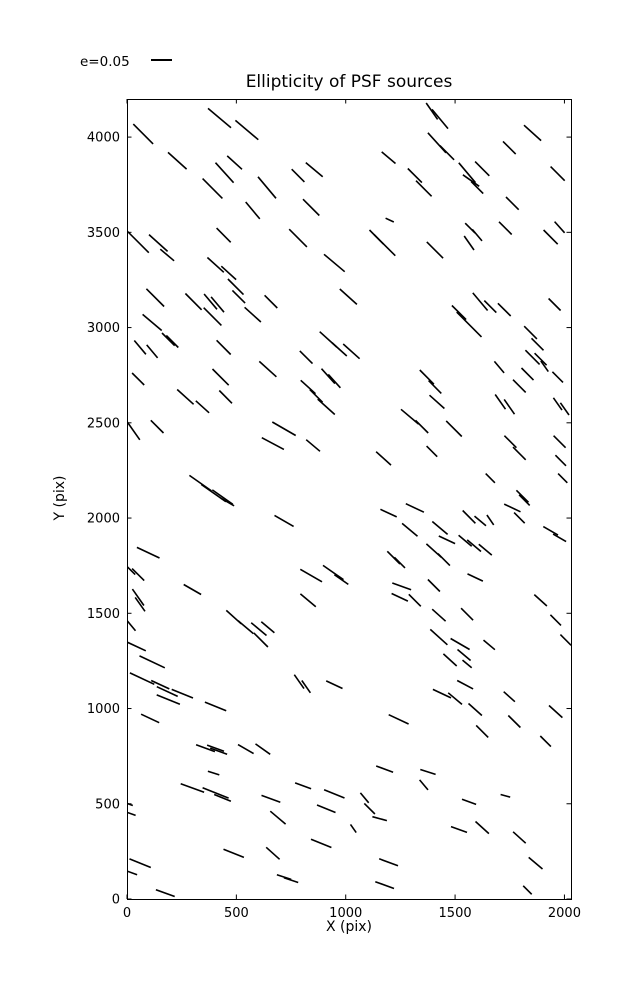 The image size is (637, 1000). I want to click on y-tick-label: 2500, so click(103, 423).